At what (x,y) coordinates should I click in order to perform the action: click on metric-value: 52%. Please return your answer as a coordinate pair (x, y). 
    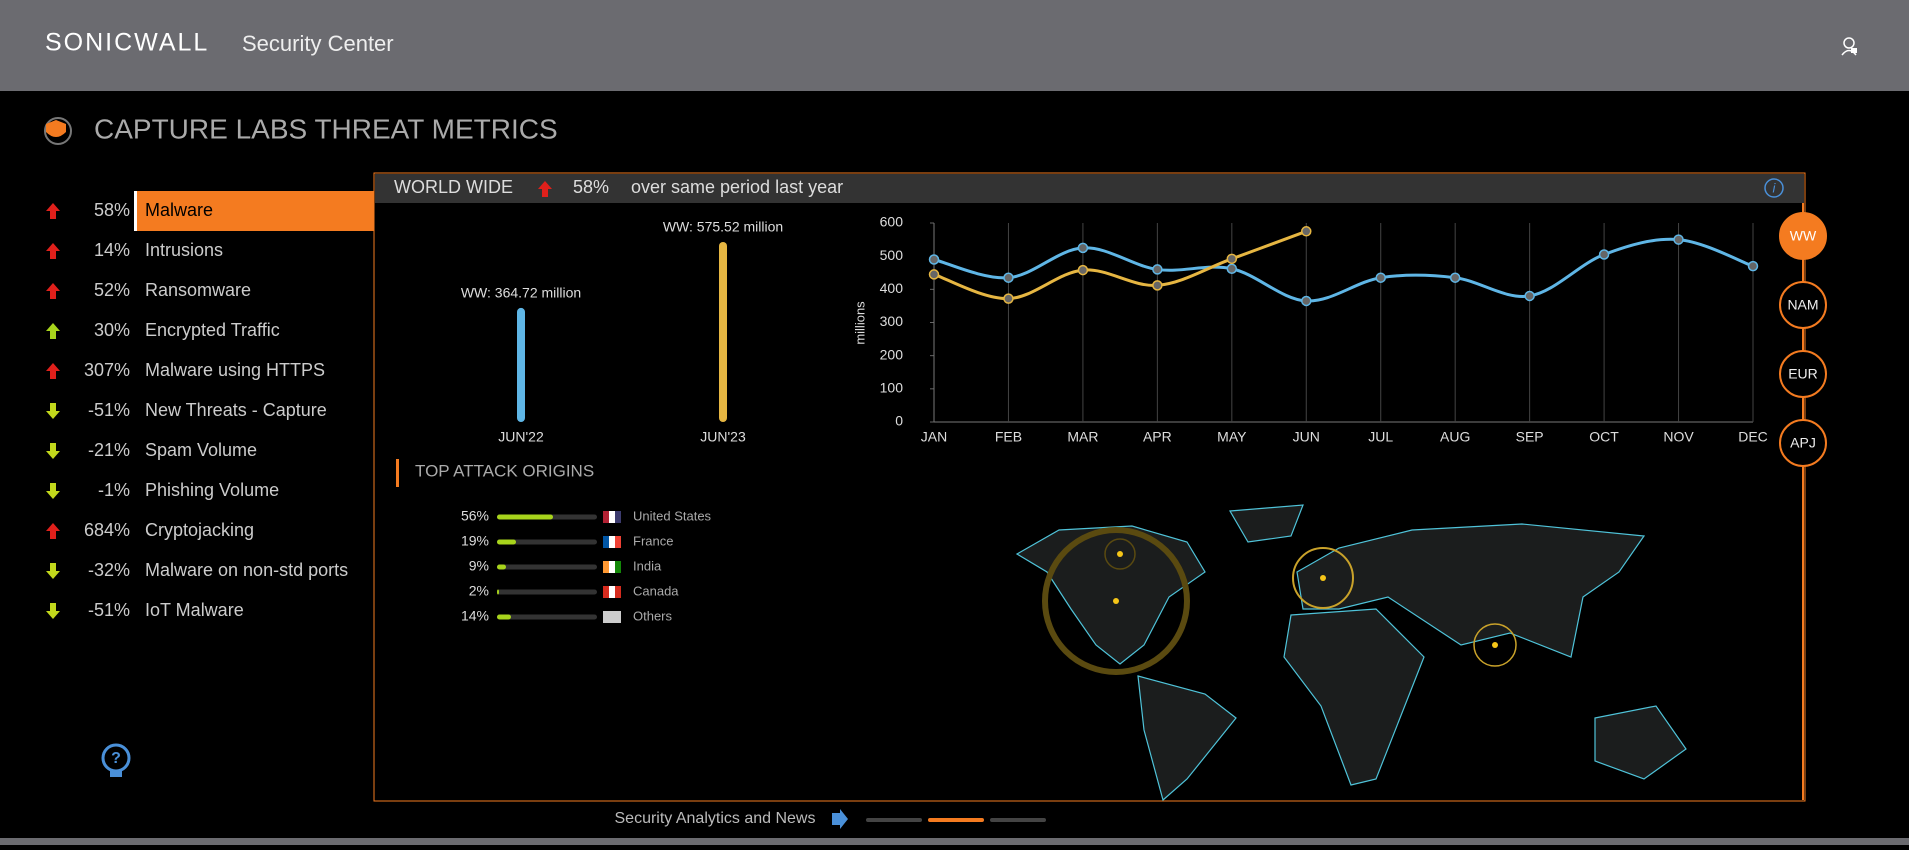
    Looking at the image, I should click on (112, 290).